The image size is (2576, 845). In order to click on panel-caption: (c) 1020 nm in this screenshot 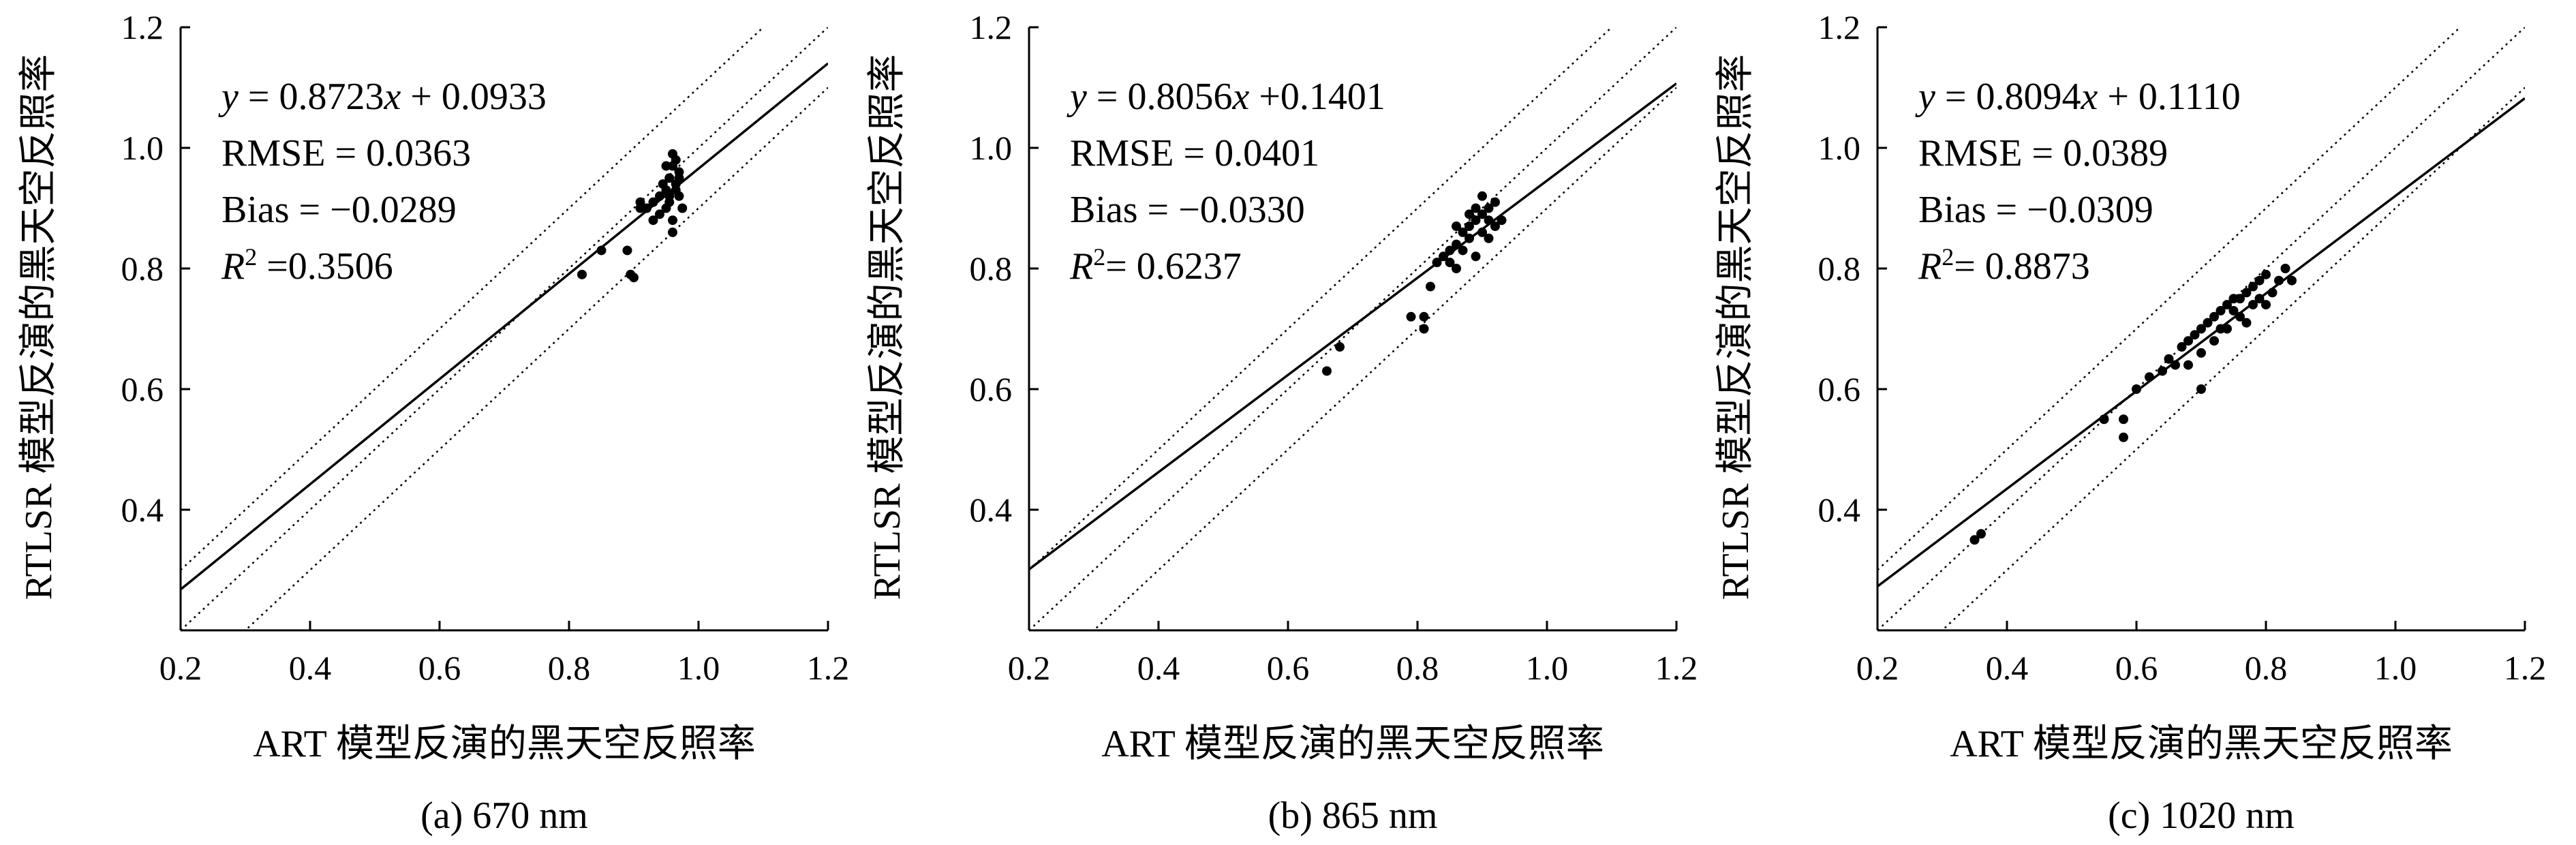, I will do `click(2201, 816)`.